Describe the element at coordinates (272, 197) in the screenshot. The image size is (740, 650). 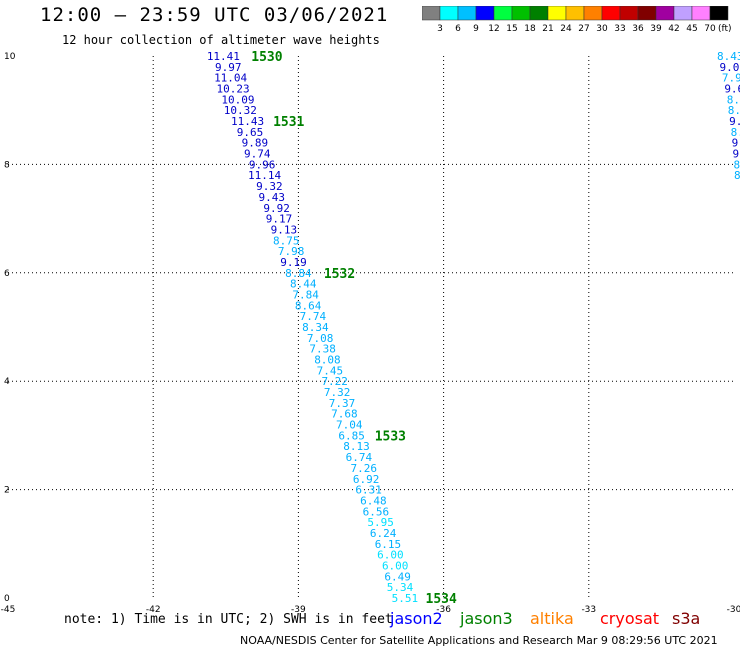
I see `wave-height-value: 9.43` at that location.